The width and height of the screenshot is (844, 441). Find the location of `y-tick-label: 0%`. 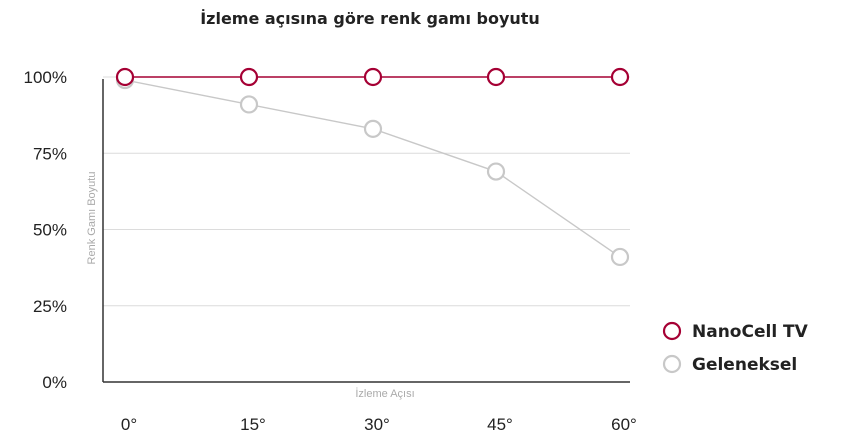

y-tick-label: 0% is located at coordinates (54, 382).